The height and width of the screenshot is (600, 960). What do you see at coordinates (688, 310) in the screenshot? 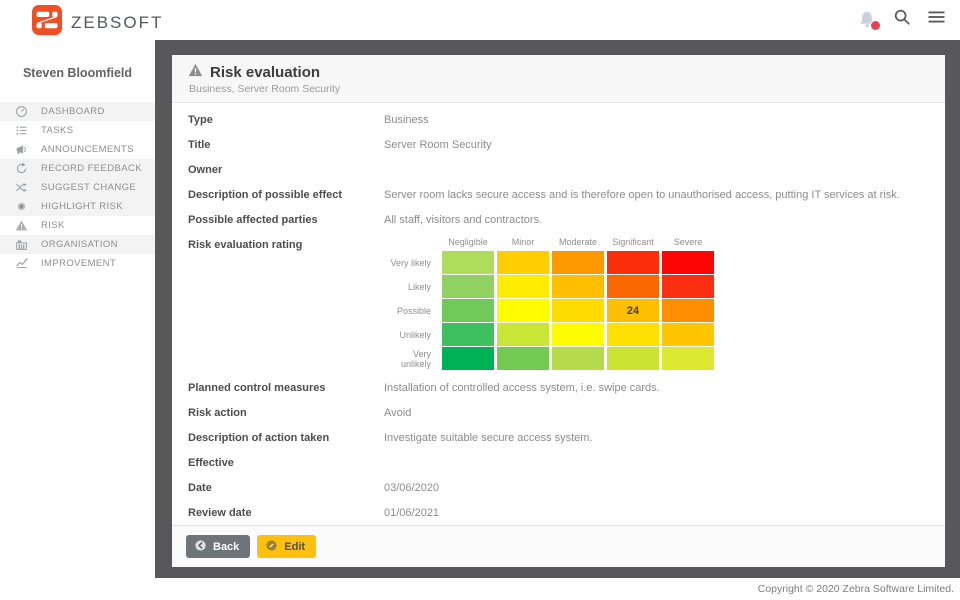
I see `matrix-cell-possible-severe` at bounding box center [688, 310].